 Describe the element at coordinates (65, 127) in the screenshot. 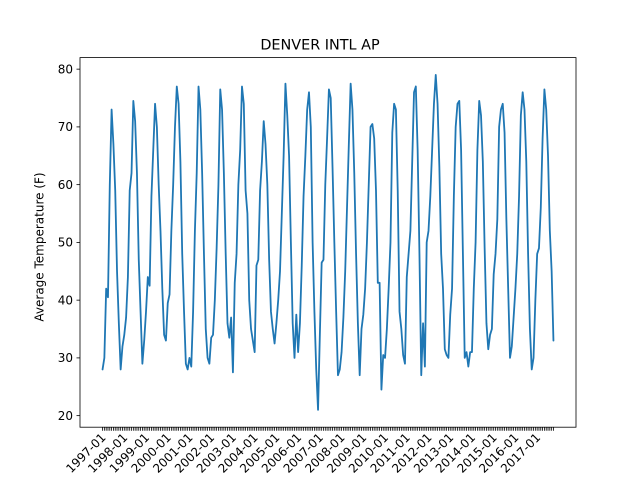

I see `y-tick-label: 70` at that location.